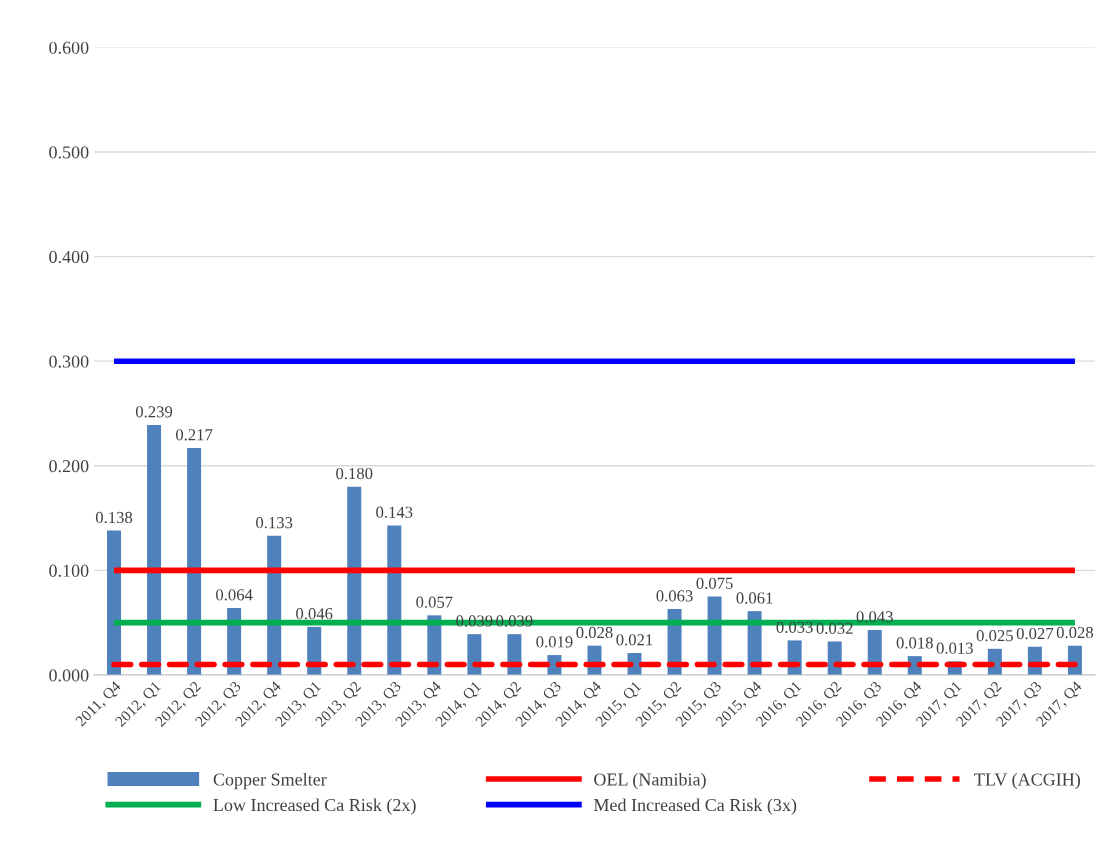 This screenshot has height=862, width=1106. I want to click on y-tick-label: 0.600, so click(69, 47).